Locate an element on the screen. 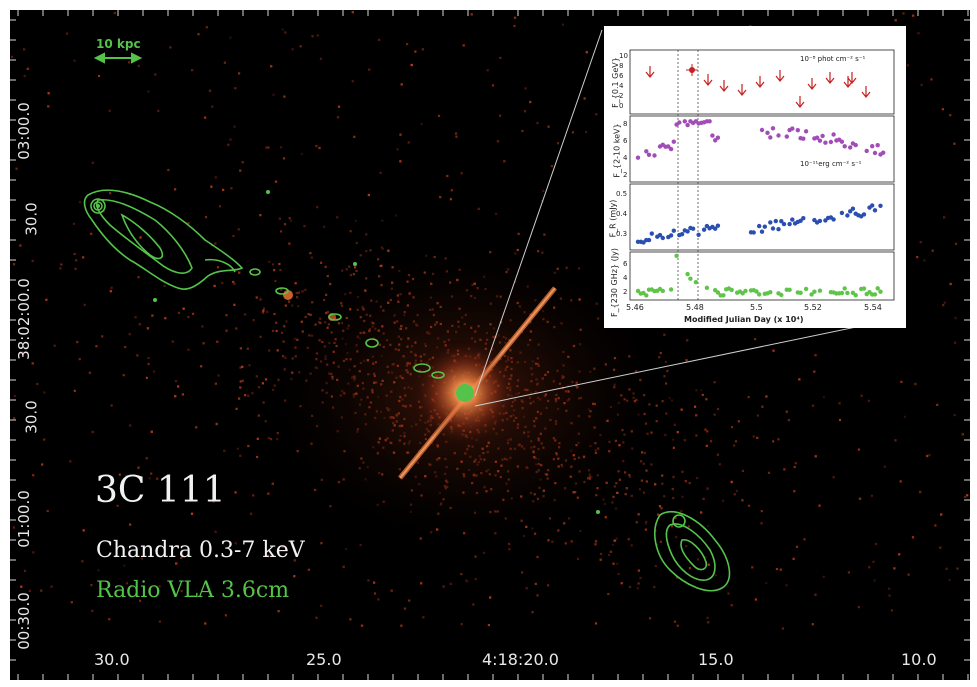 The image size is (977, 687). source-title: 3C 111 is located at coordinates (160, 490).